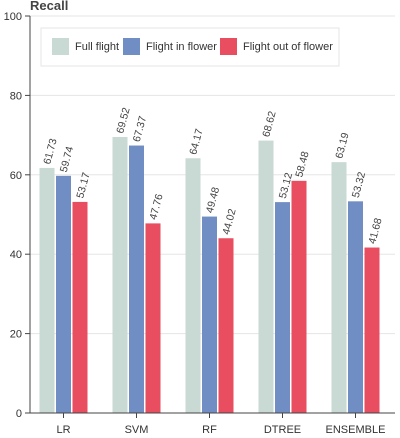 Image resolution: width=400 pixels, height=438 pixels. I want to click on data-label: 53.17, so click(83, 185).